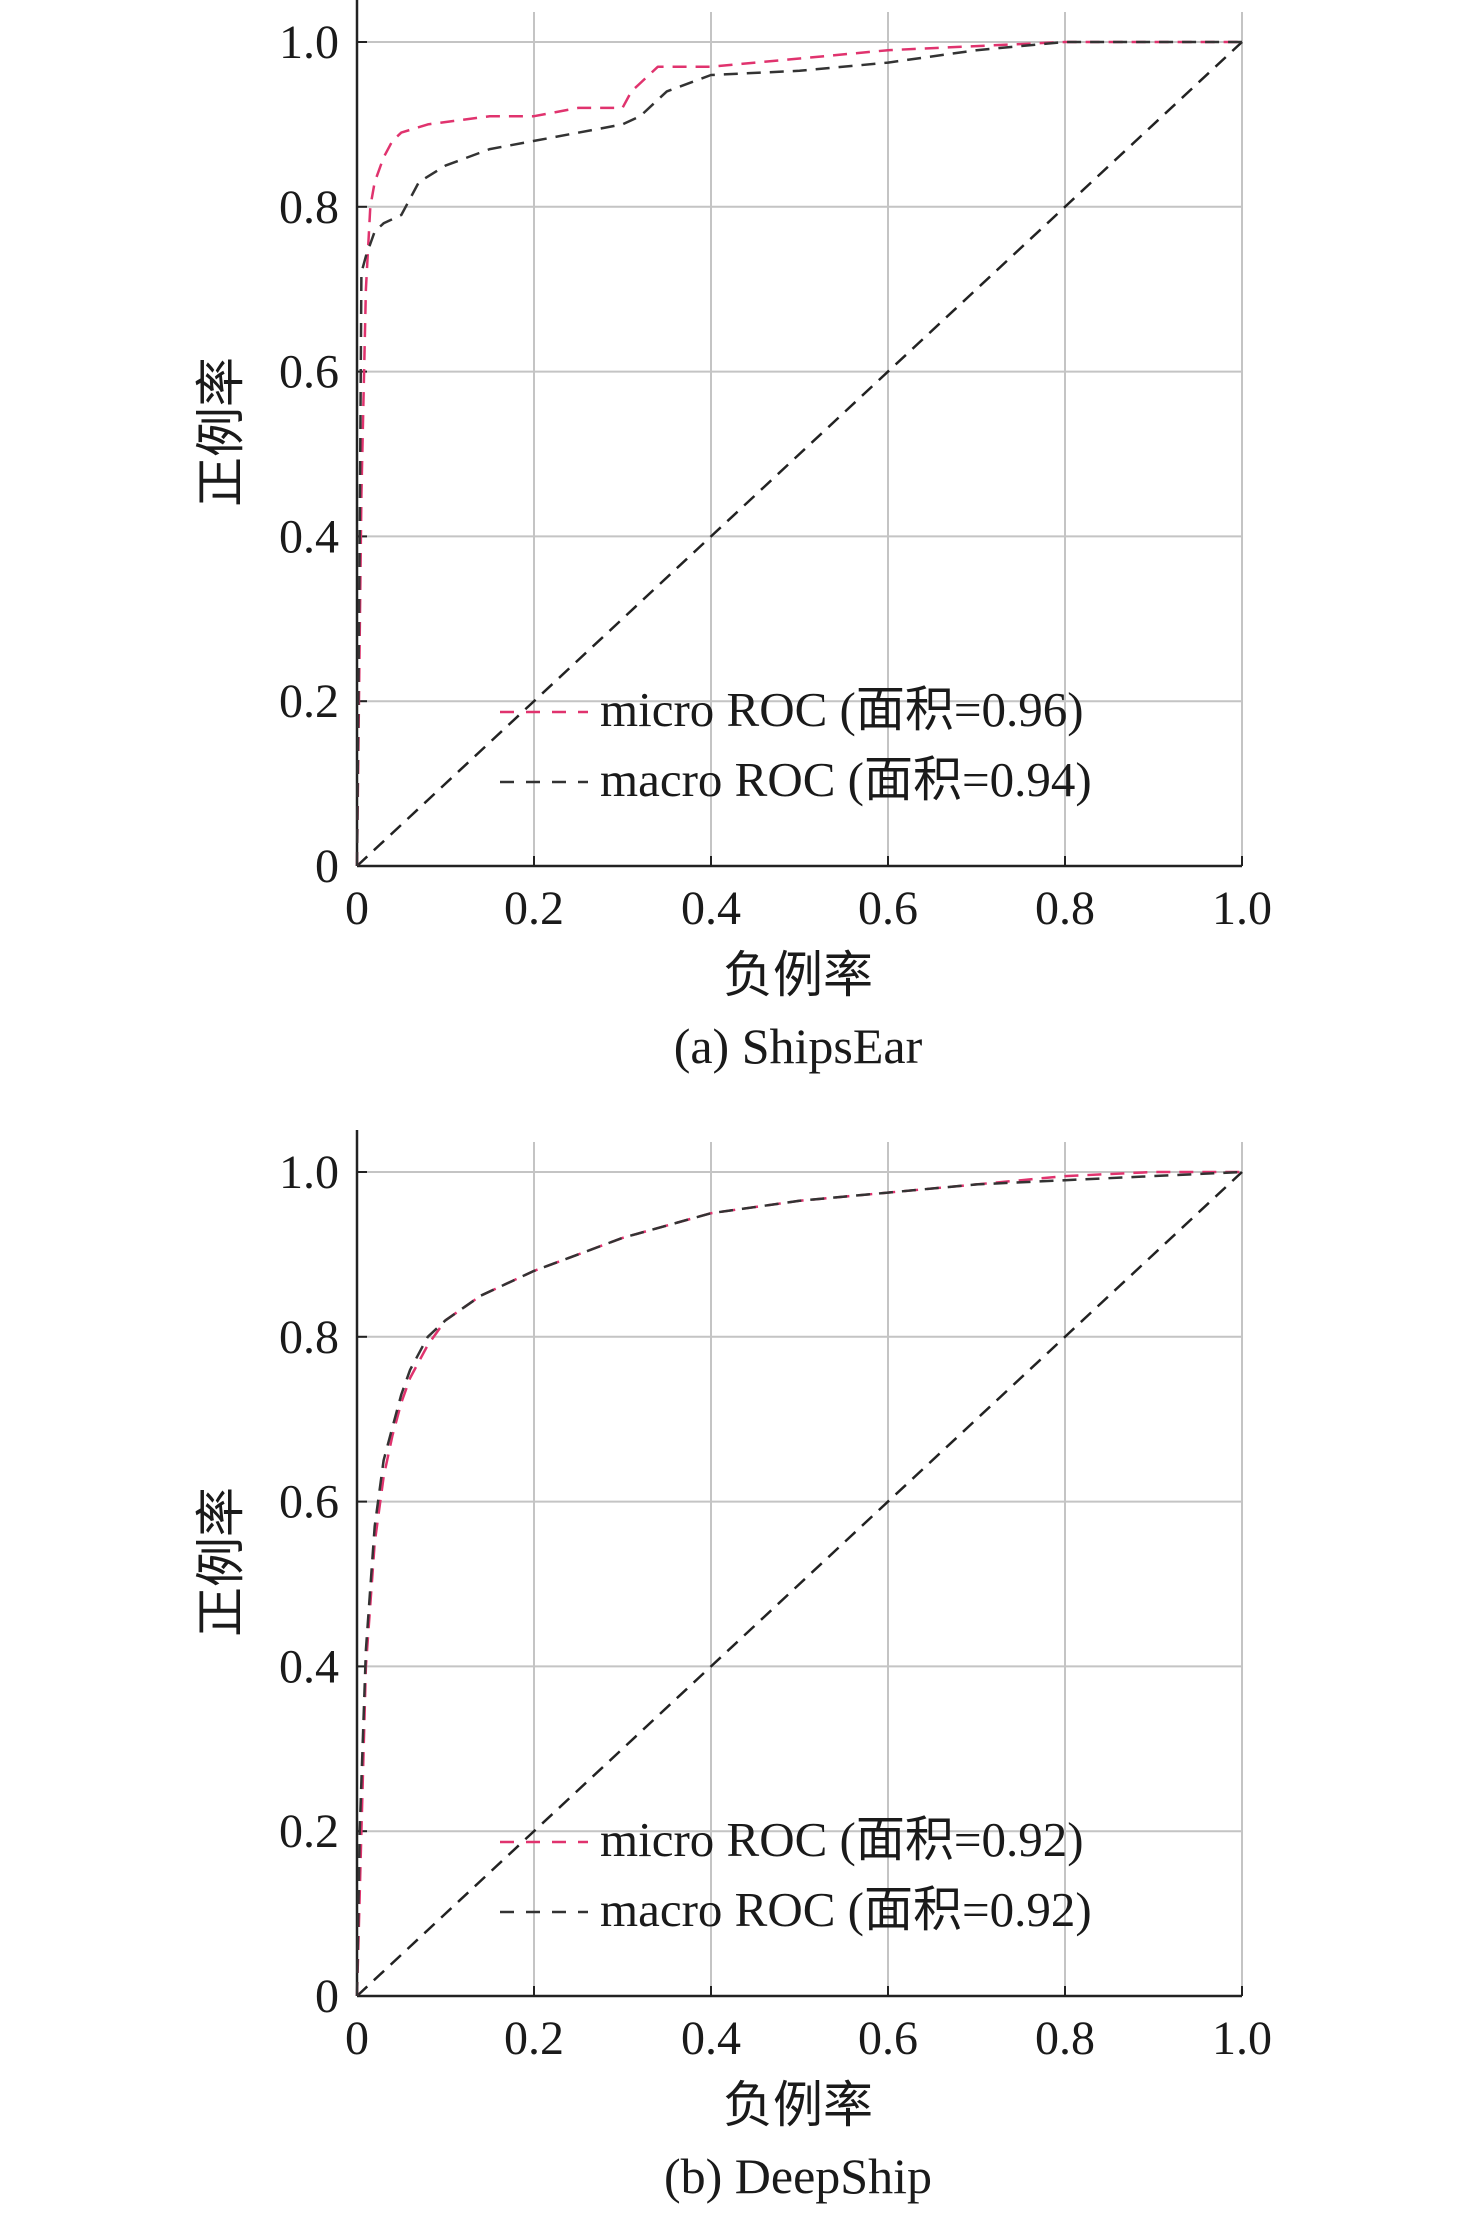 The width and height of the screenshot is (1476, 2230). I want to click on legend-label: macro ROC (面积=0.92), so click(846, 1909).